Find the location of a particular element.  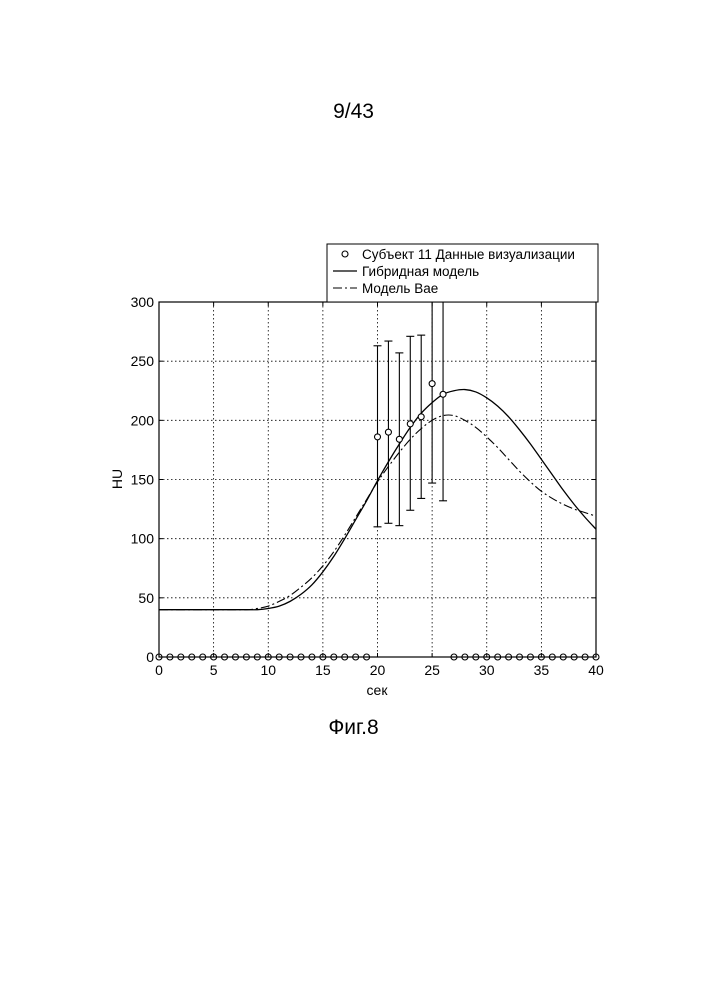

y-tick-label: 150 is located at coordinates (143, 480).